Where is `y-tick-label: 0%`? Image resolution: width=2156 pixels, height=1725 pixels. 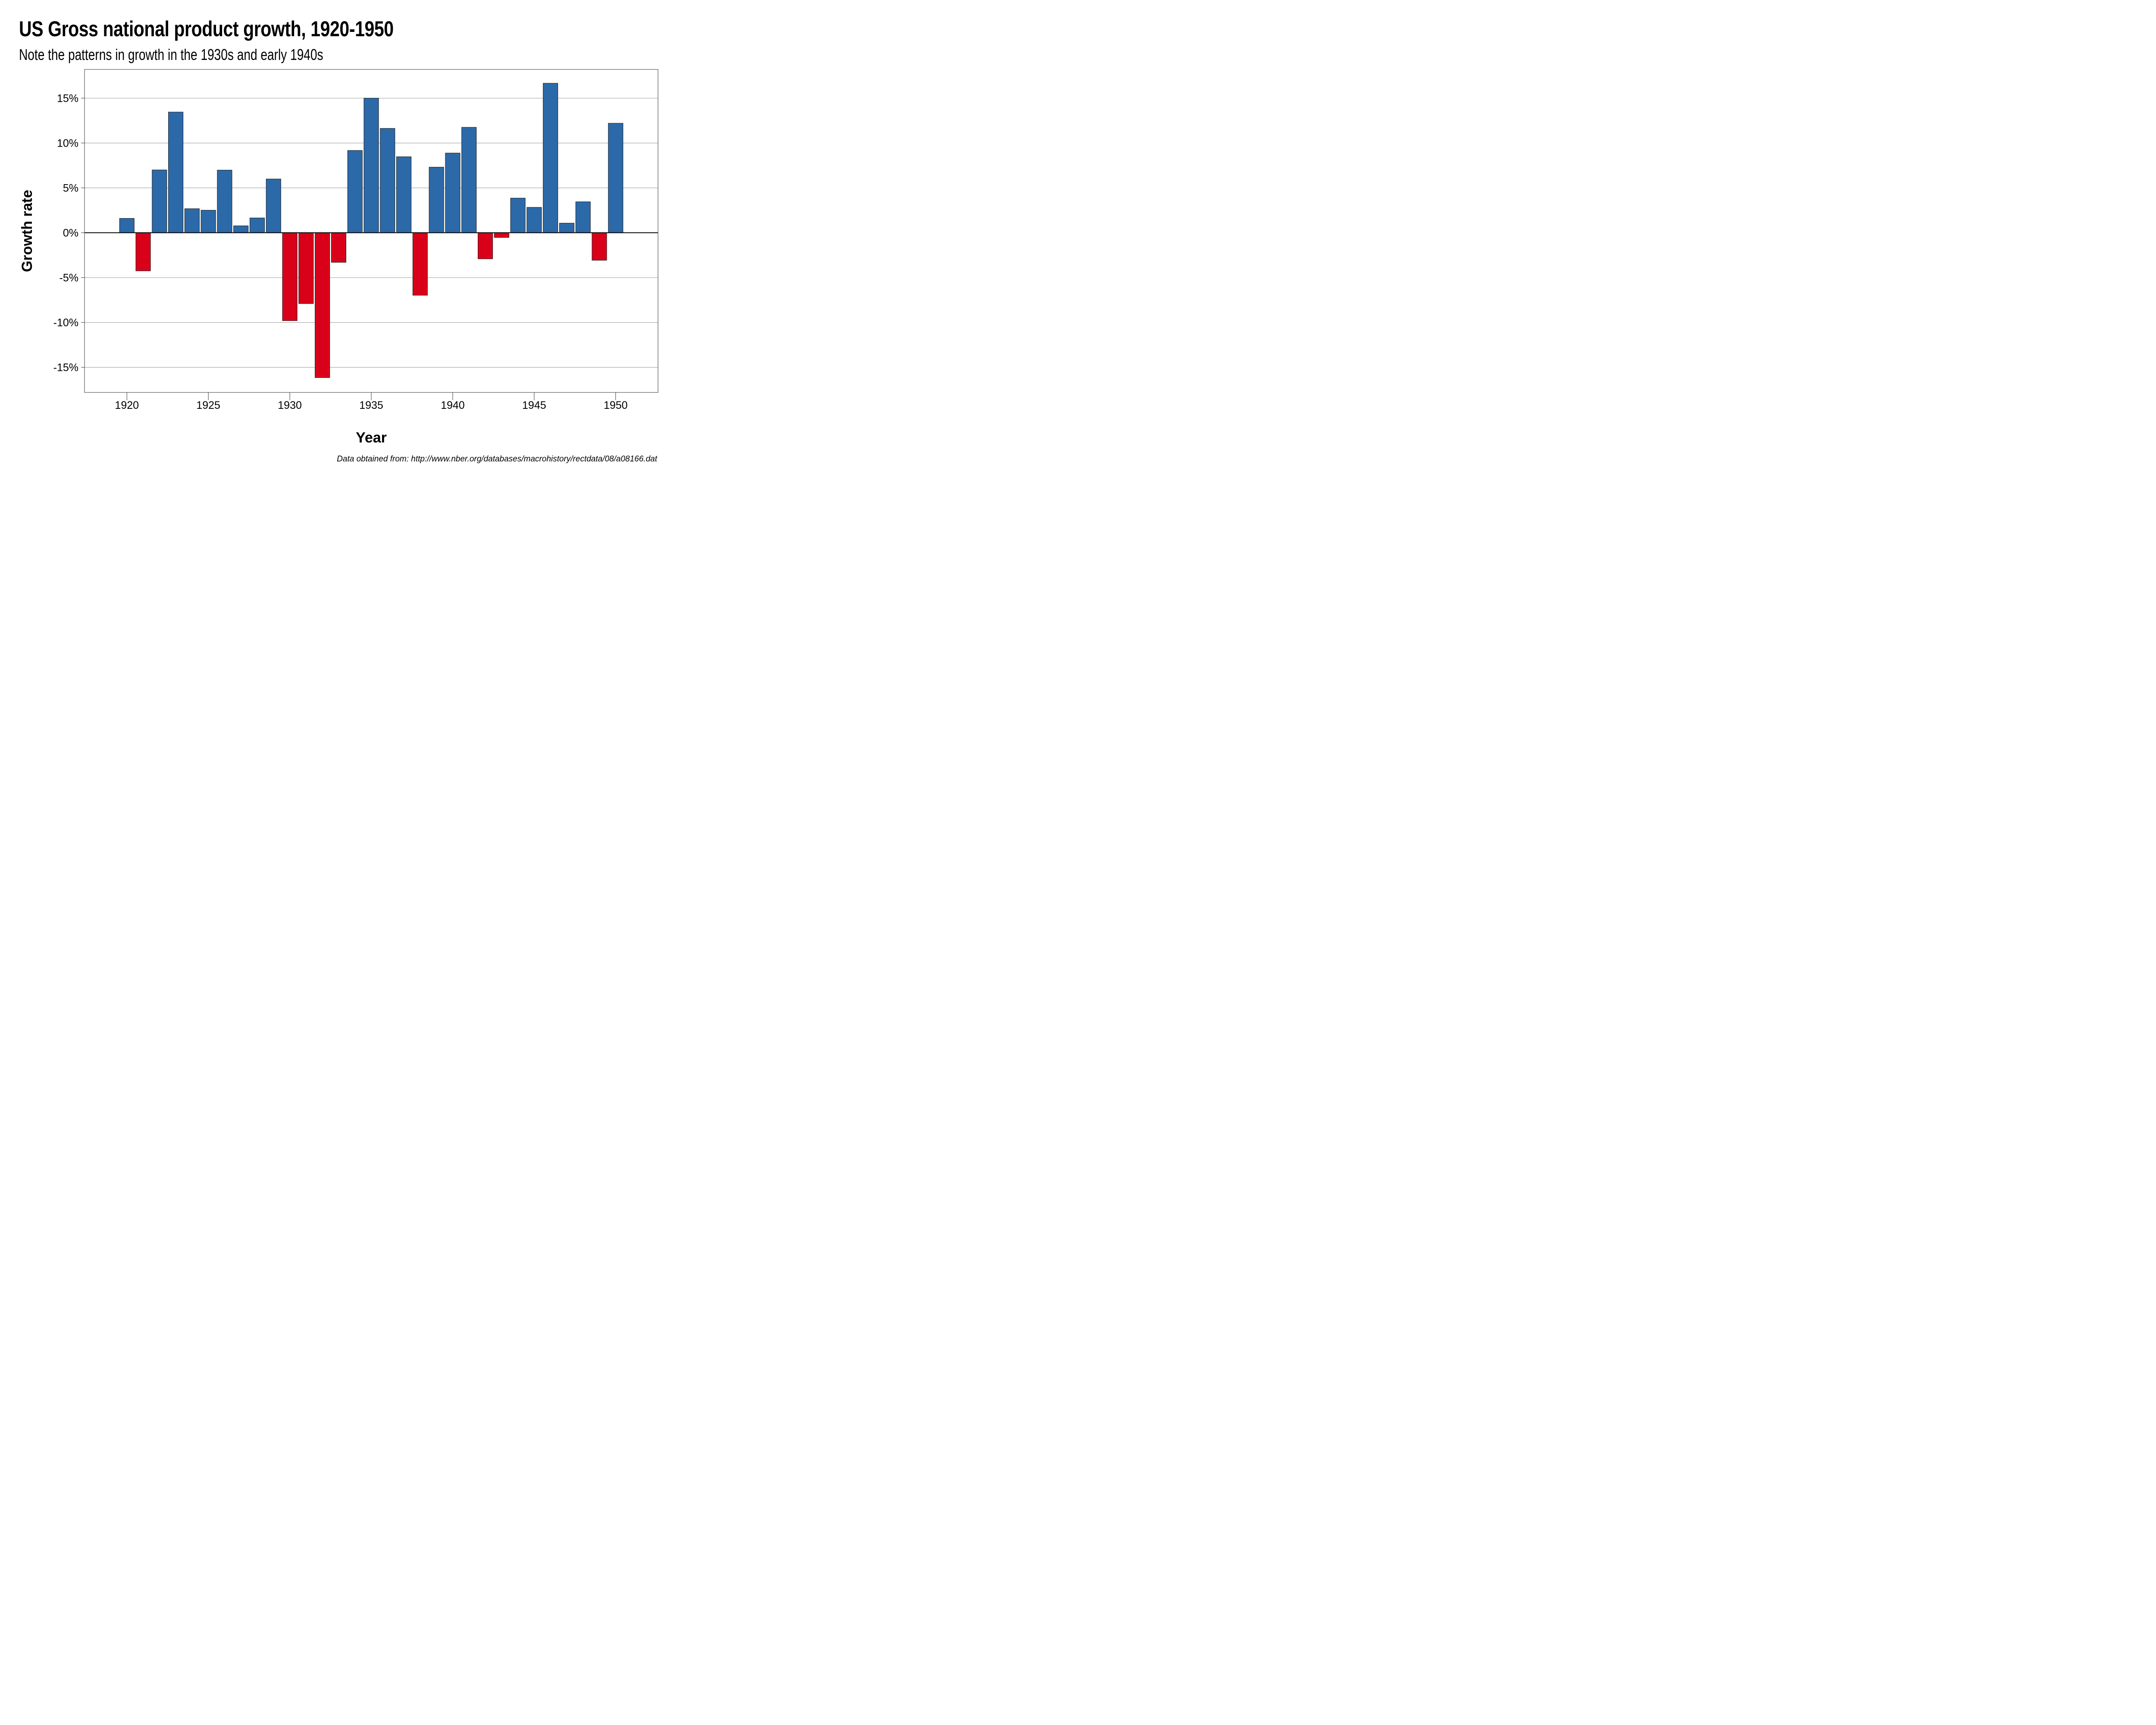 y-tick-label: 0% is located at coordinates (70, 233).